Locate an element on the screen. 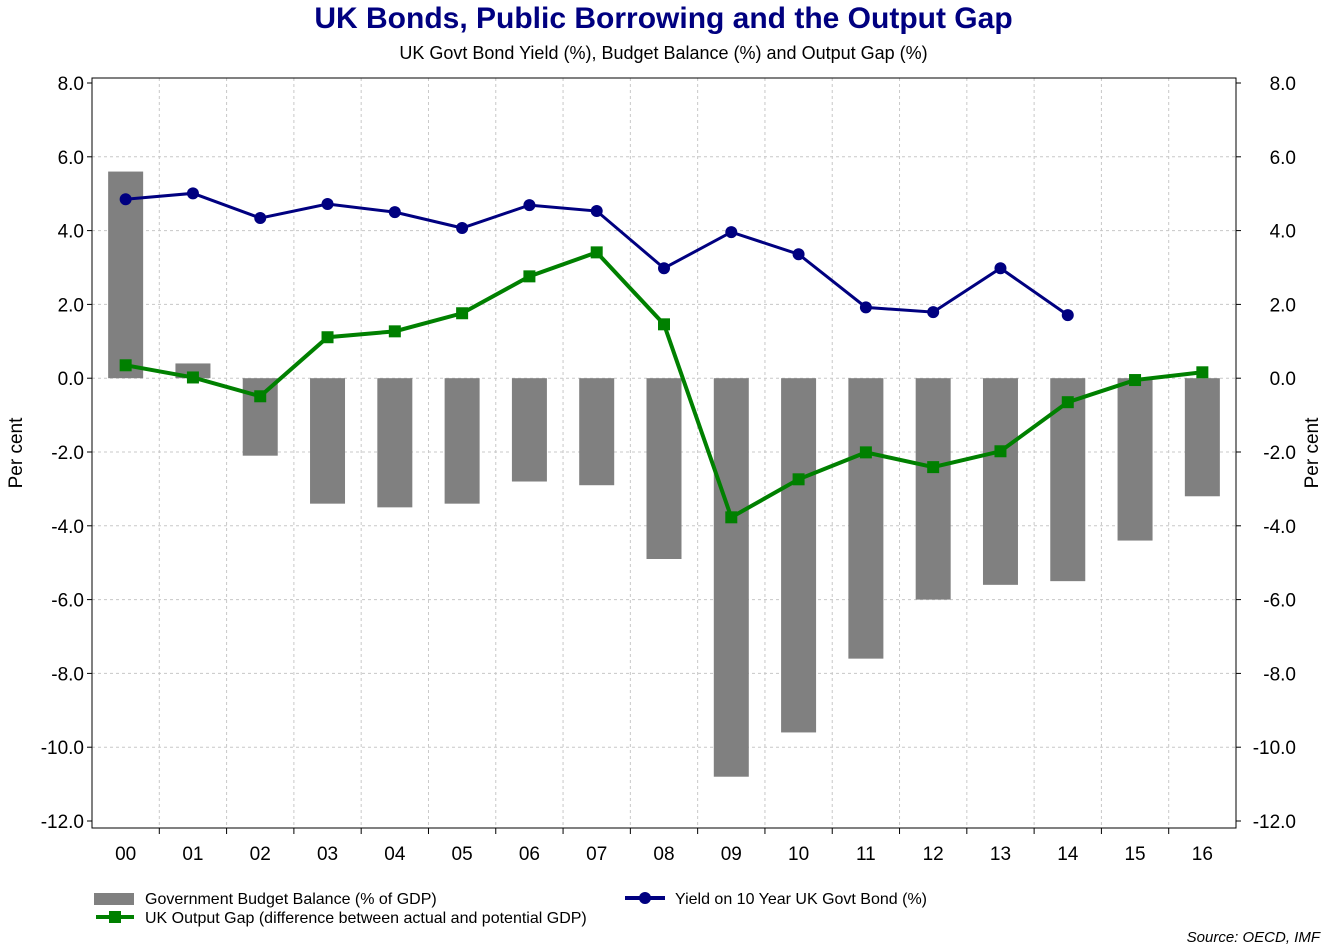 The height and width of the screenshot is (948, 1327). x-tick-label: 07 is located at coordinates (596, 854).